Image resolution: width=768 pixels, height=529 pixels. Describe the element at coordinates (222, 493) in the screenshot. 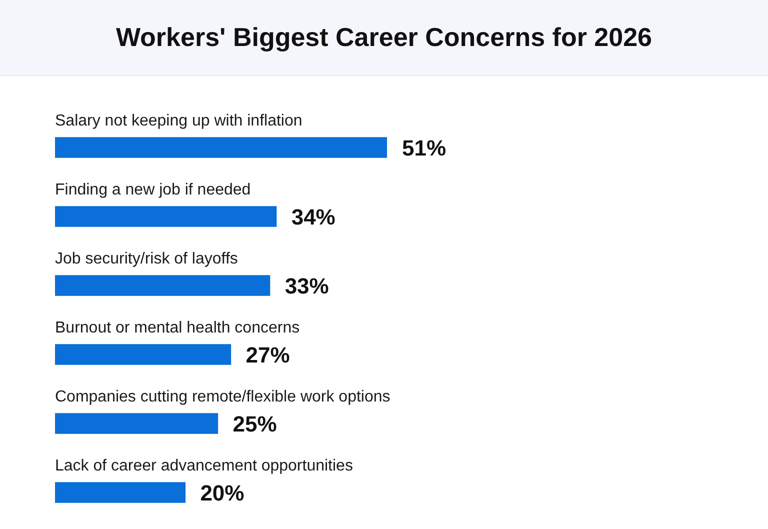

I see `data-label: 20%` at that location.